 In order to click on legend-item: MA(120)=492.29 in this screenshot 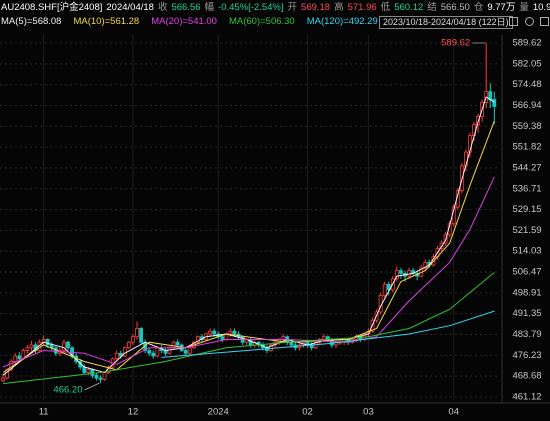, I will do `click(342, 21)`.